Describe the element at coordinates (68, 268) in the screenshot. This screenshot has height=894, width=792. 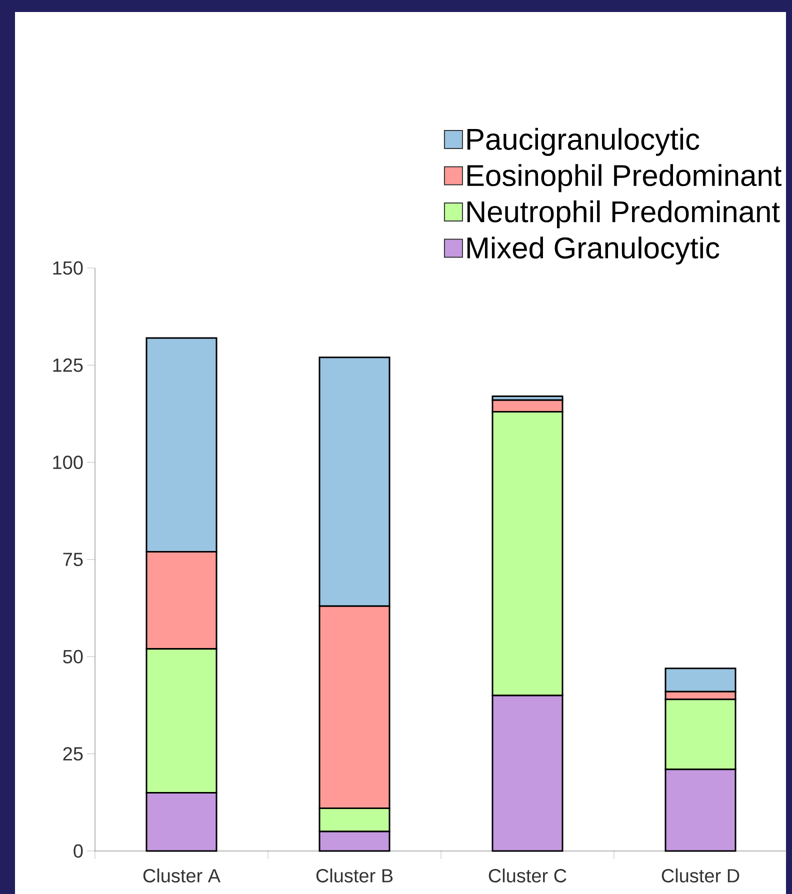
I see `y-tick-label: 150` at that location.